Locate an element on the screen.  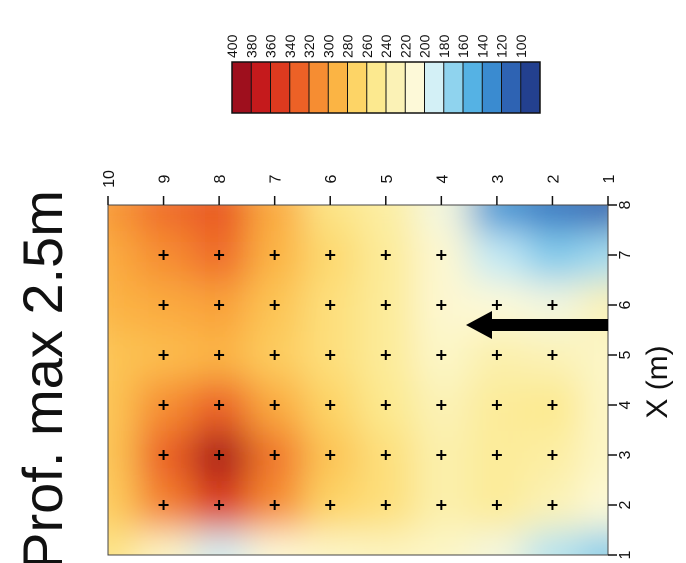
y-axis-ticks: 1 2 3 4 5 6 7 8 9 10 is located at coordinates (359, 187).